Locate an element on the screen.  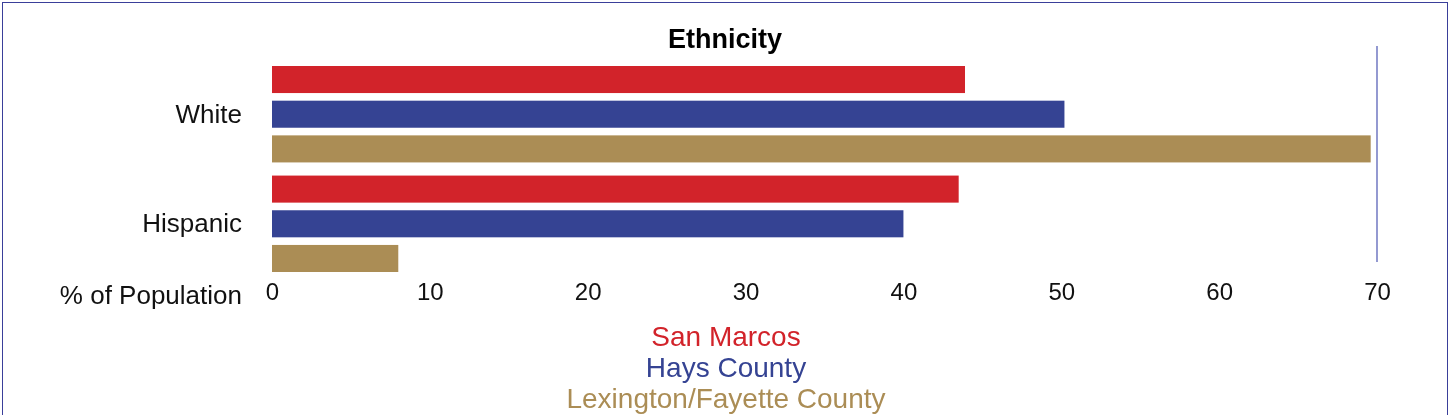
text: Lexington/Fayette County is located at coordinates (726, 398).